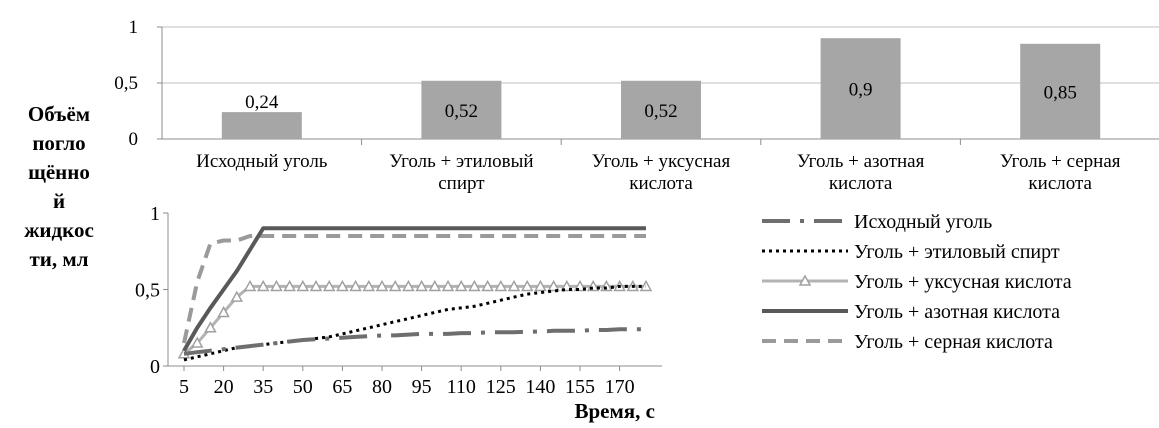 The width and height of the screenshot is (1159, 428). Describe the element at coordinates (661, 161) in the screenshot. I see `category-label: Уголь + уксусная` at that location.